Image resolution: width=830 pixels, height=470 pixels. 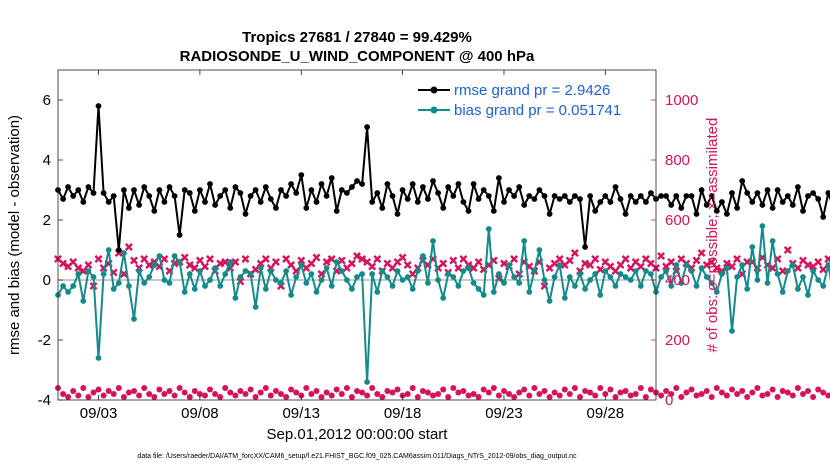 What do you see at coordinates (681, 100) in the screenshot?
I see `y-right-tick-label-5: 1000` at bounding box center [681, 100].